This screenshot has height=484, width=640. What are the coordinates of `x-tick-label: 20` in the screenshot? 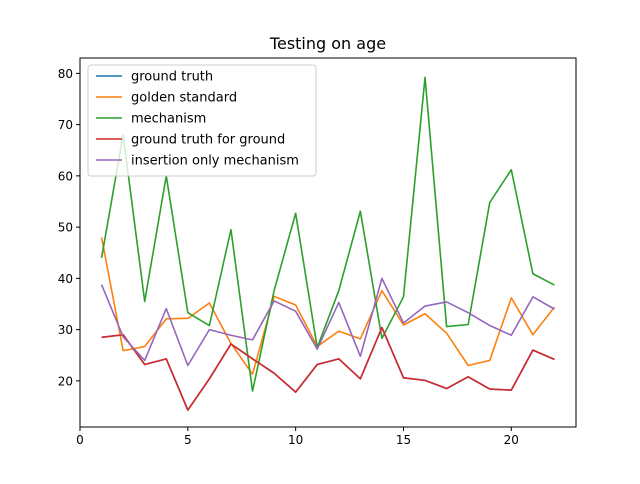 It's located at (511, 440).